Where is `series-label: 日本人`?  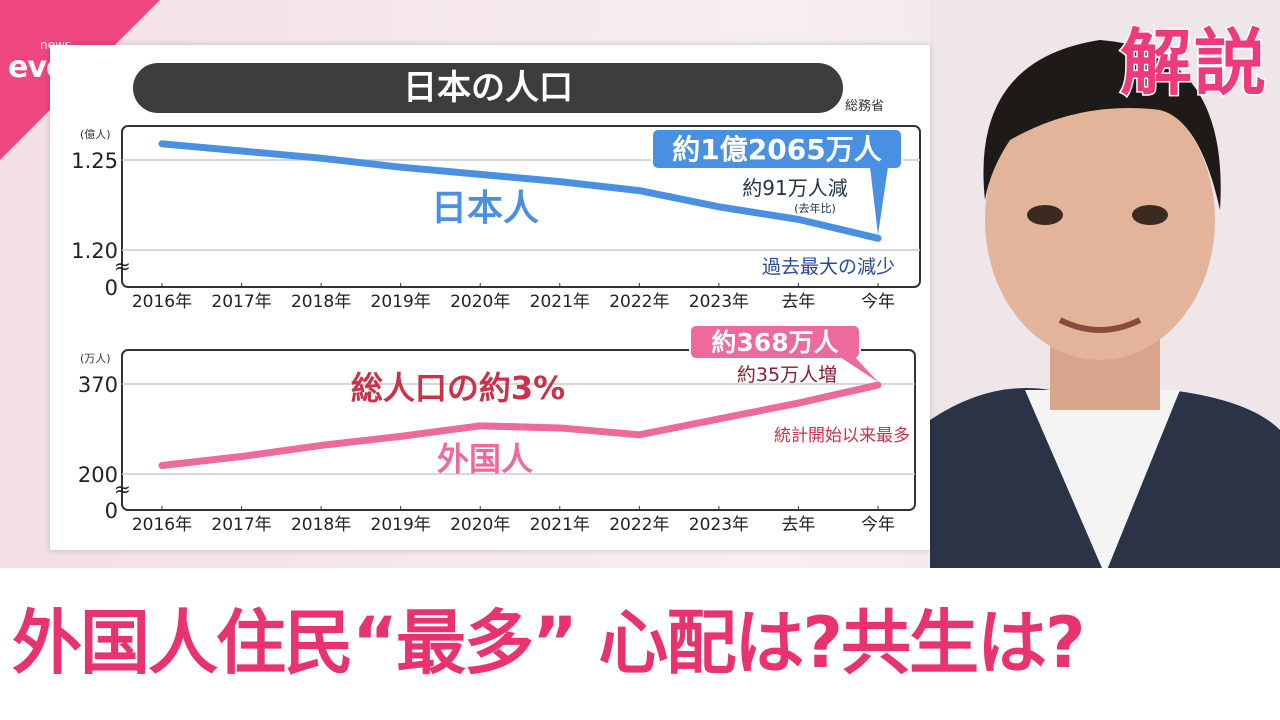
series-label: 日本人 is located at coordinates (485, 208).